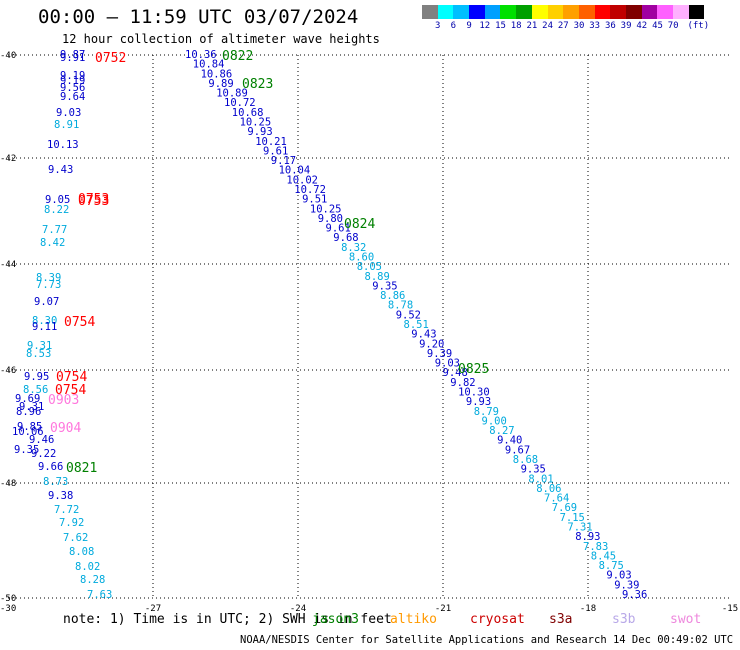 This screenshot has width=740, height=650. Describe the element at coordinates (486, 412) in the screenshot. I see `swh-value-label: 8.79` at that location.